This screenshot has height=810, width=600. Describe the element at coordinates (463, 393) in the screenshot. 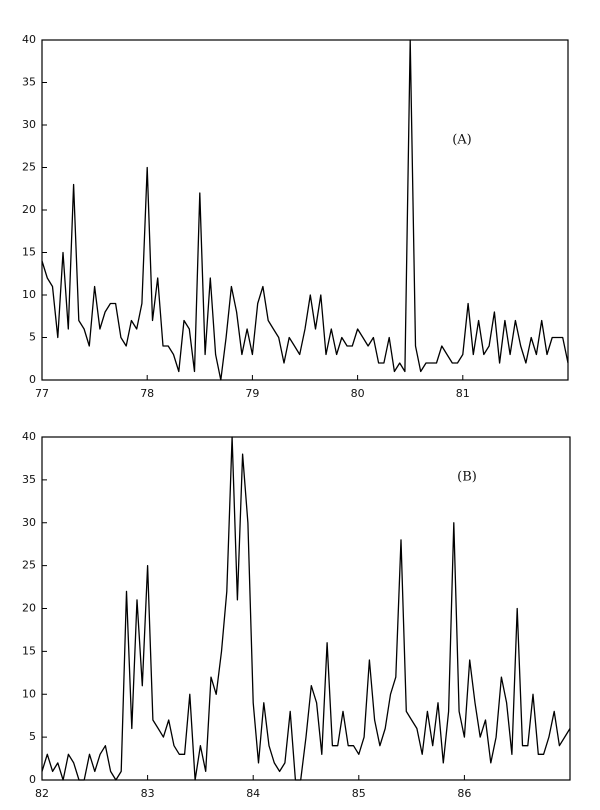

I see `x-tick-label: 81` at that location.